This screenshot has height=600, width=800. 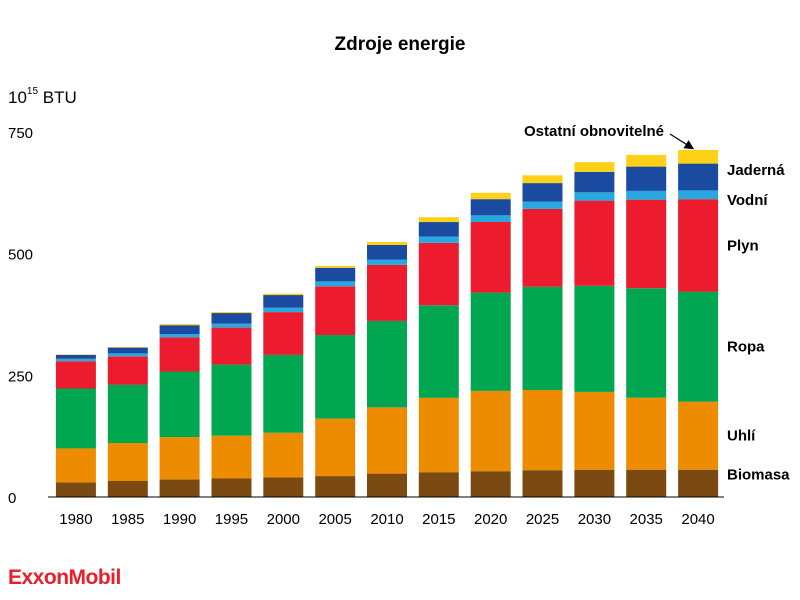 What do you see at coordinates (646, 483) in the screenshot?
I see `bar-biomasa-2035` at bounding box center [646, 483].